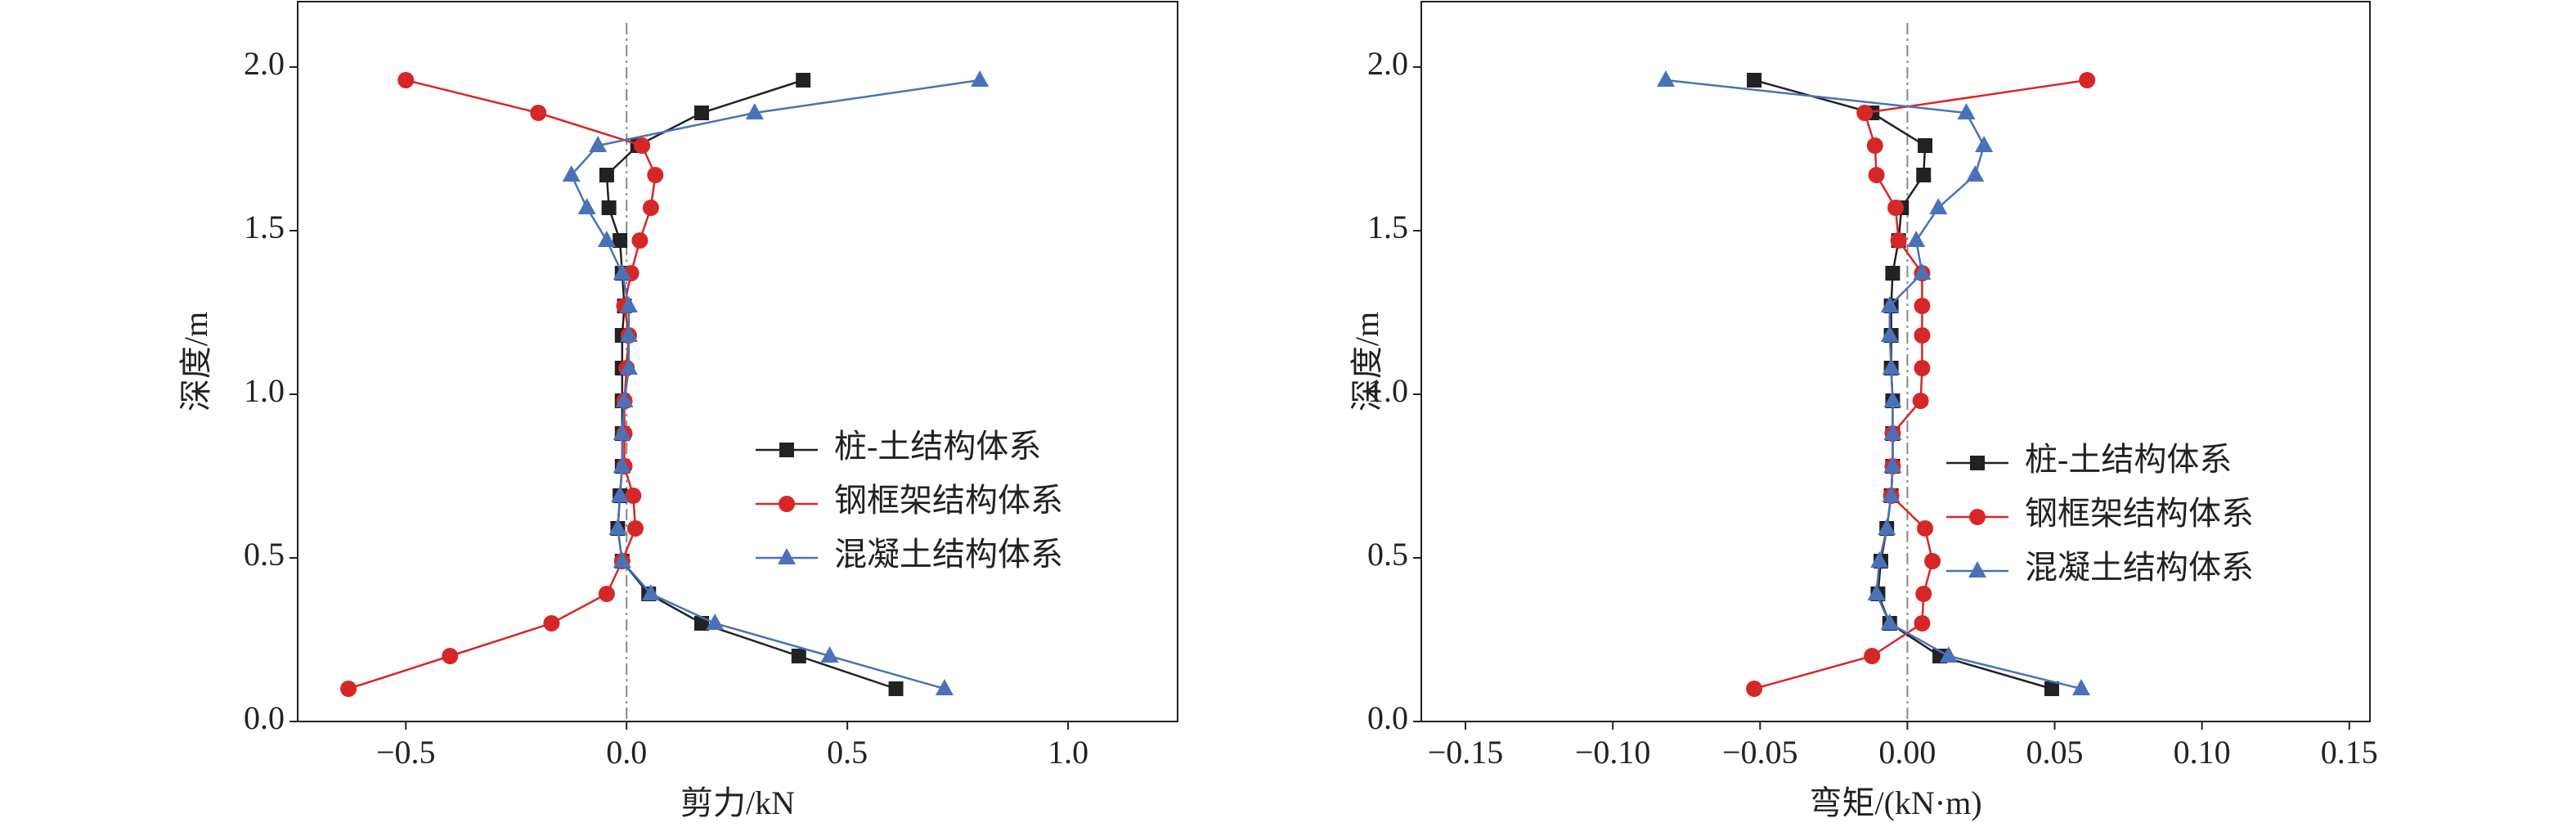  I want to click on x-axis-label: 弯矩/(kN·m), so click(1895, 802).